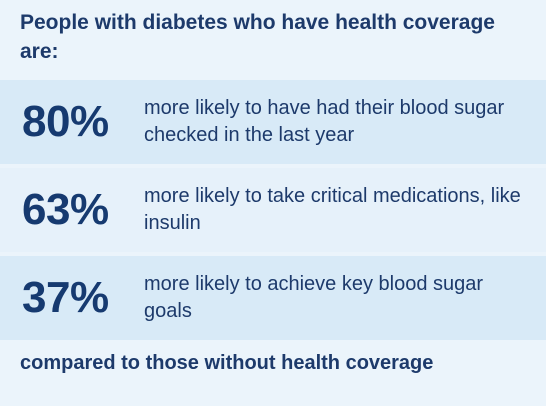  Describe the element at coordinates (65, 209) in the screenshot. I see `stat-percentage: 63%` at that location.